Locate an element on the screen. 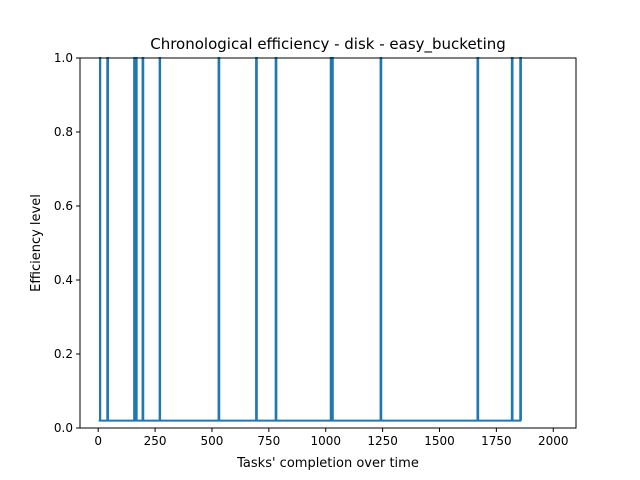  y-tick-label: 0.4 is located at coordinates (63, 280).